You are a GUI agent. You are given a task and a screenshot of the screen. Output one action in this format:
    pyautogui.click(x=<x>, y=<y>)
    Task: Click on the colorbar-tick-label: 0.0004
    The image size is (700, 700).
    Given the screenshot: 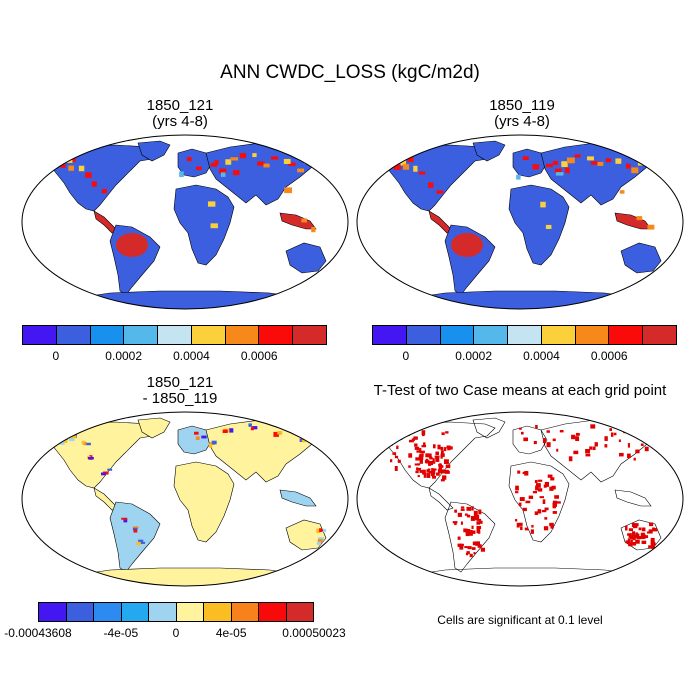 What is the action you would take?
    pyautogui.click(x=191, y=356)
    